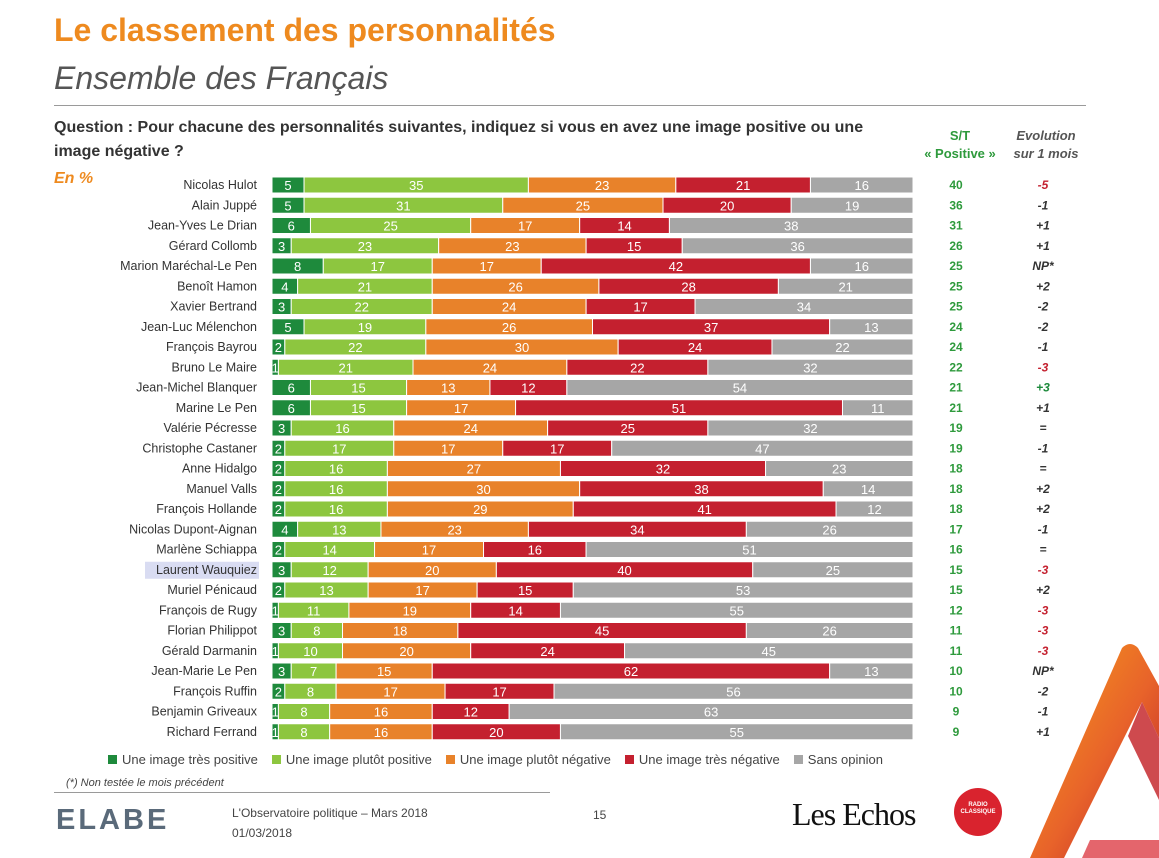 This screenshot has width=1159, height=858. I want to click on positive-total-value: 21, so click(956, 388).